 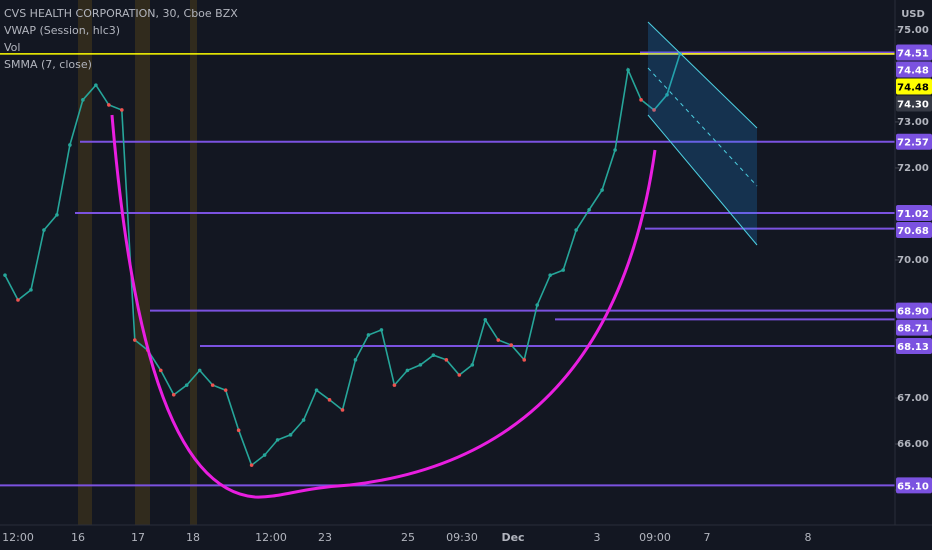 I want to click on session-bands, so click(x=137, y=262).